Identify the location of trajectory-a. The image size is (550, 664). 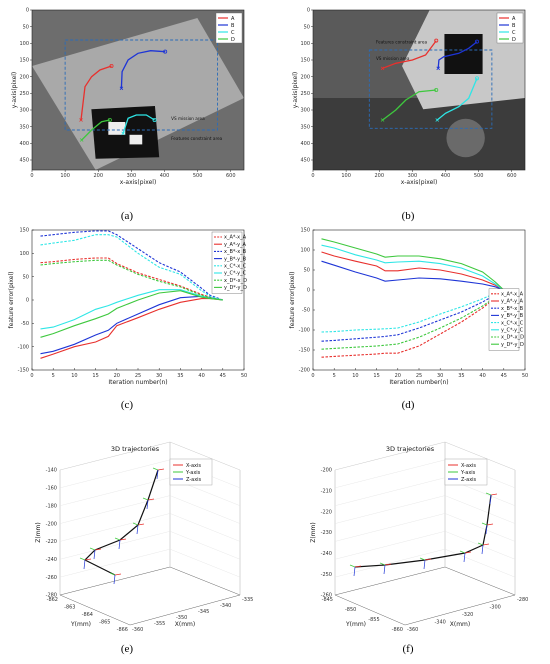
(409, 54).